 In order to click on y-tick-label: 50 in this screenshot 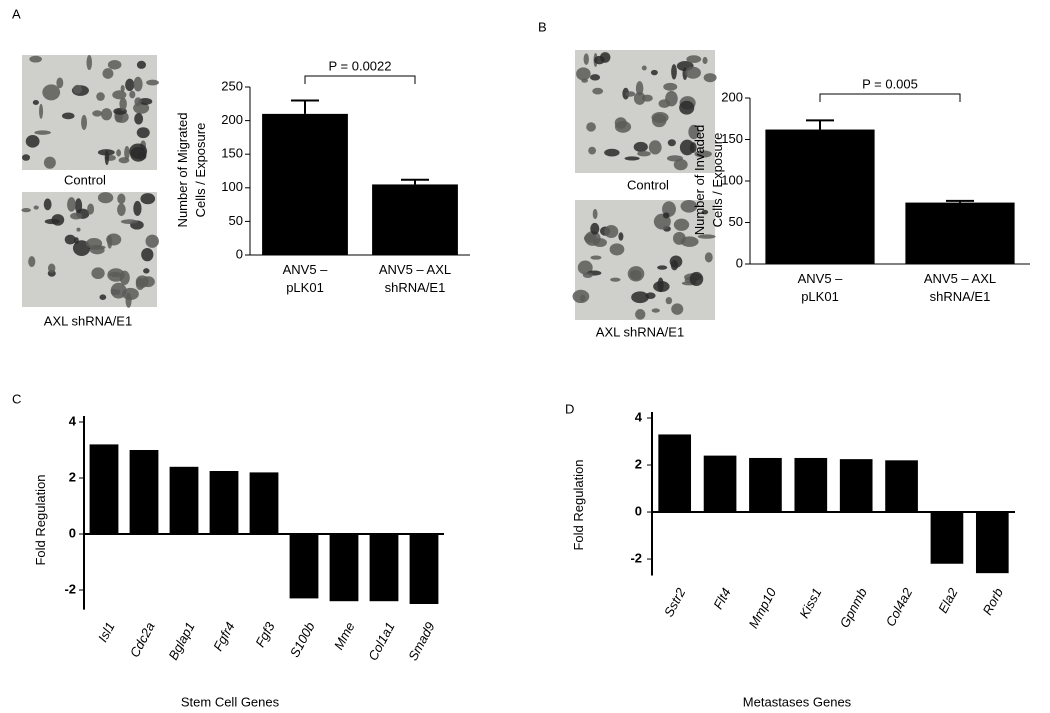, I will do `click(236, 220)`.